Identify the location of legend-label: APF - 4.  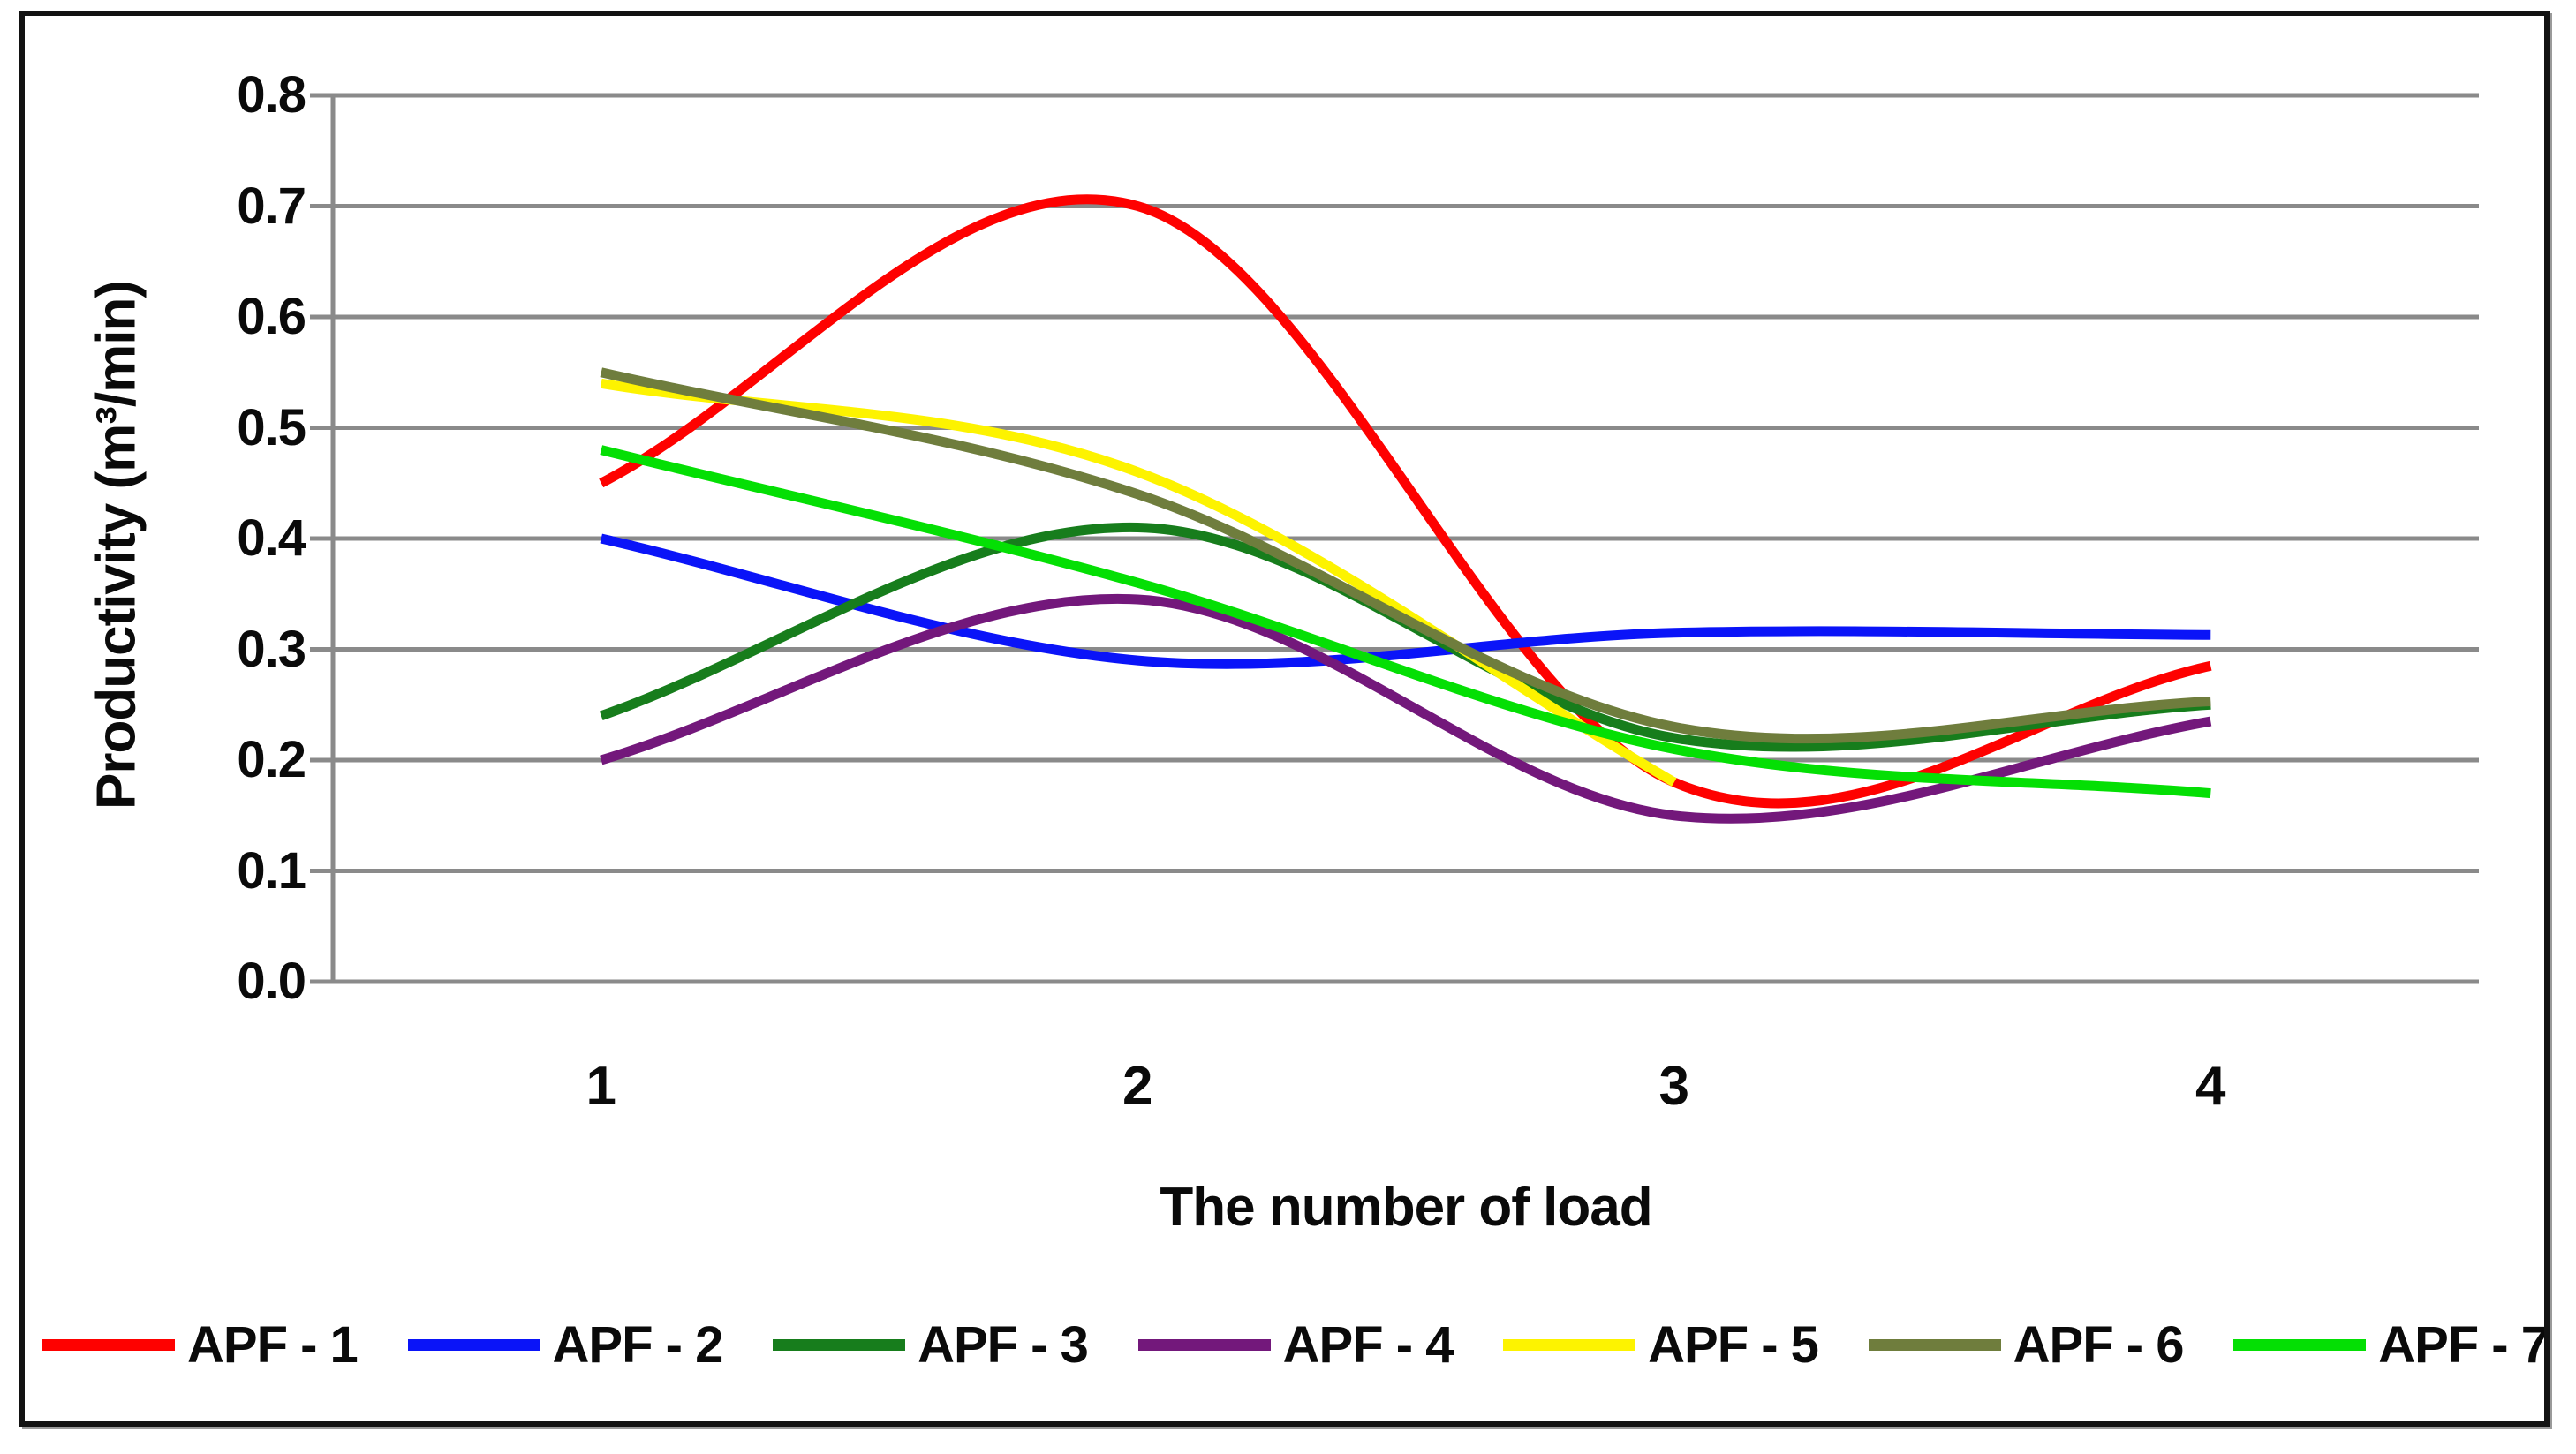
(1368, 1345).